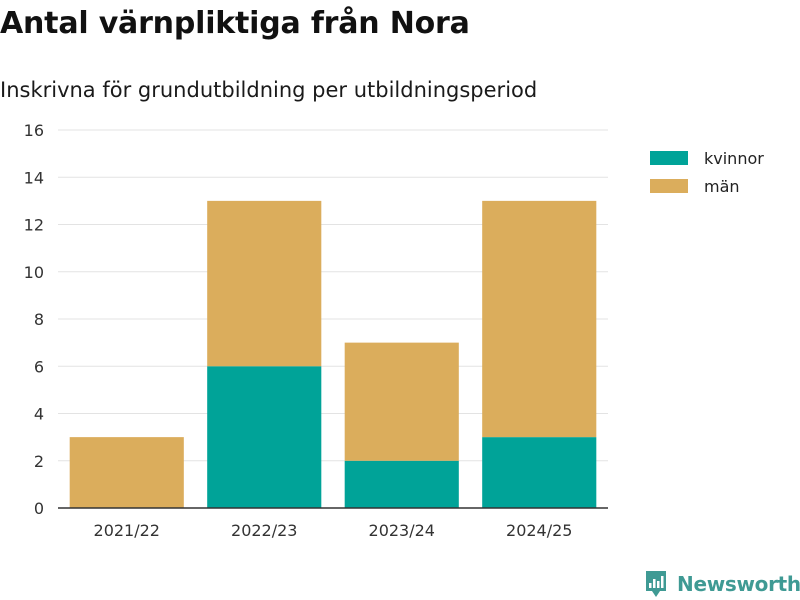 The image size is (800, 600). Describe the element at coordinates (539, 319) in the screenshot. I see `bar-män-2024-25` at that location.